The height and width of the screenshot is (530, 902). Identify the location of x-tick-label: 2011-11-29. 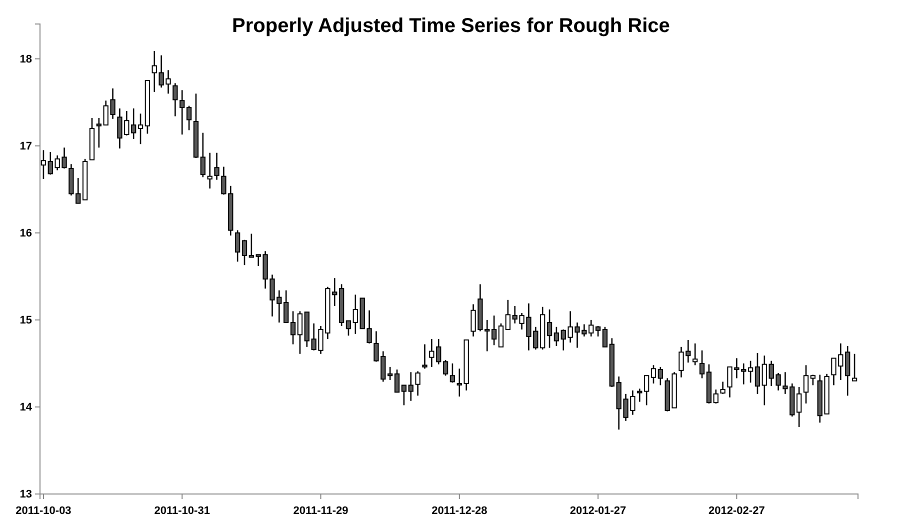
(320, 511).